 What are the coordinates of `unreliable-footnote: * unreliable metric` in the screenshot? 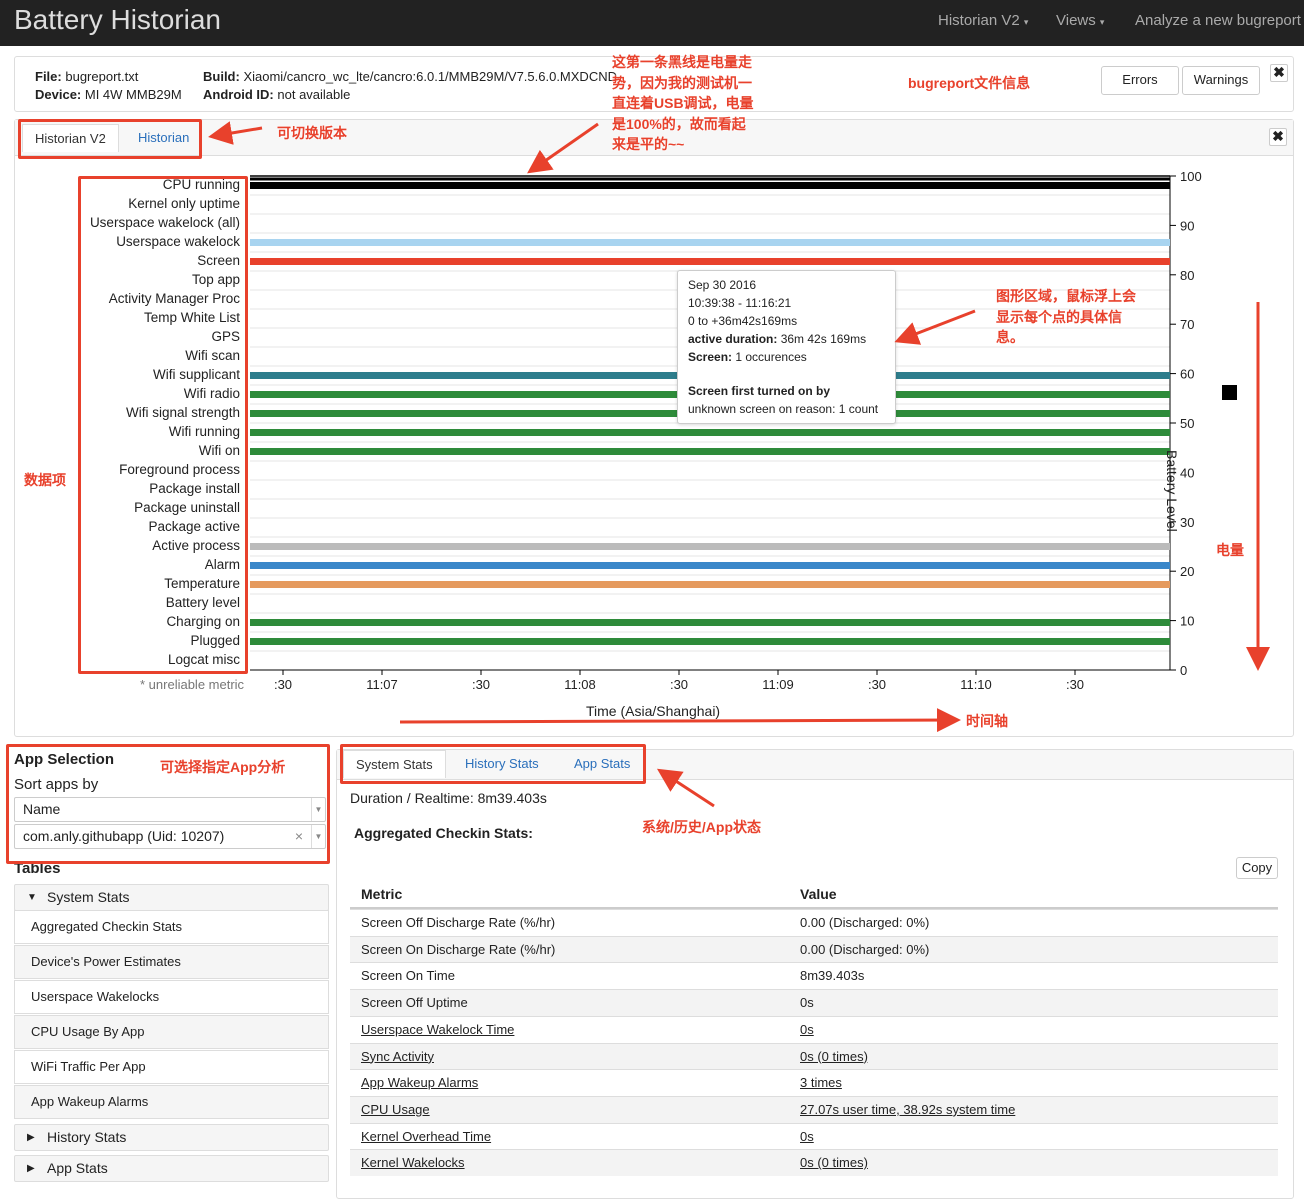 It's located at (192, 684).